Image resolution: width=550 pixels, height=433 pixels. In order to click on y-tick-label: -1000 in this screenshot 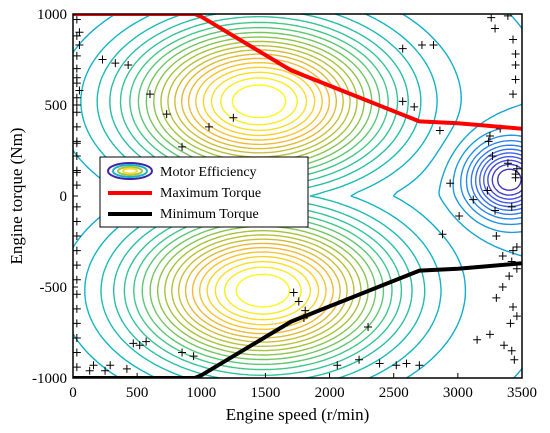, I will do `click(49, 379)`.